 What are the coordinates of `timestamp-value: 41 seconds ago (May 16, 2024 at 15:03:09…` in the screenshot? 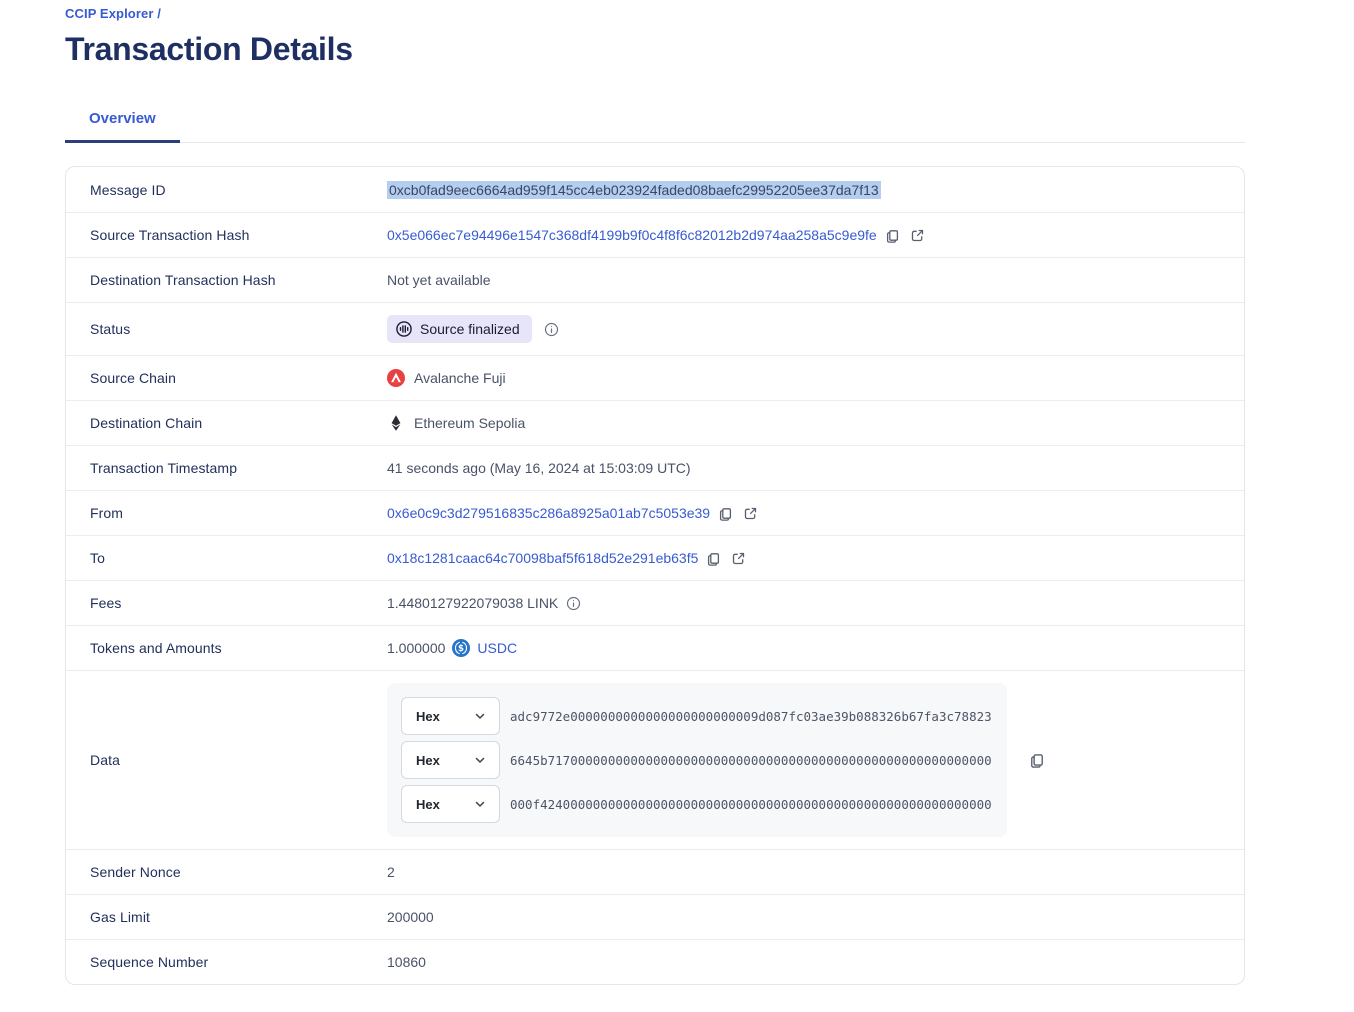 It's located at (539, 468).